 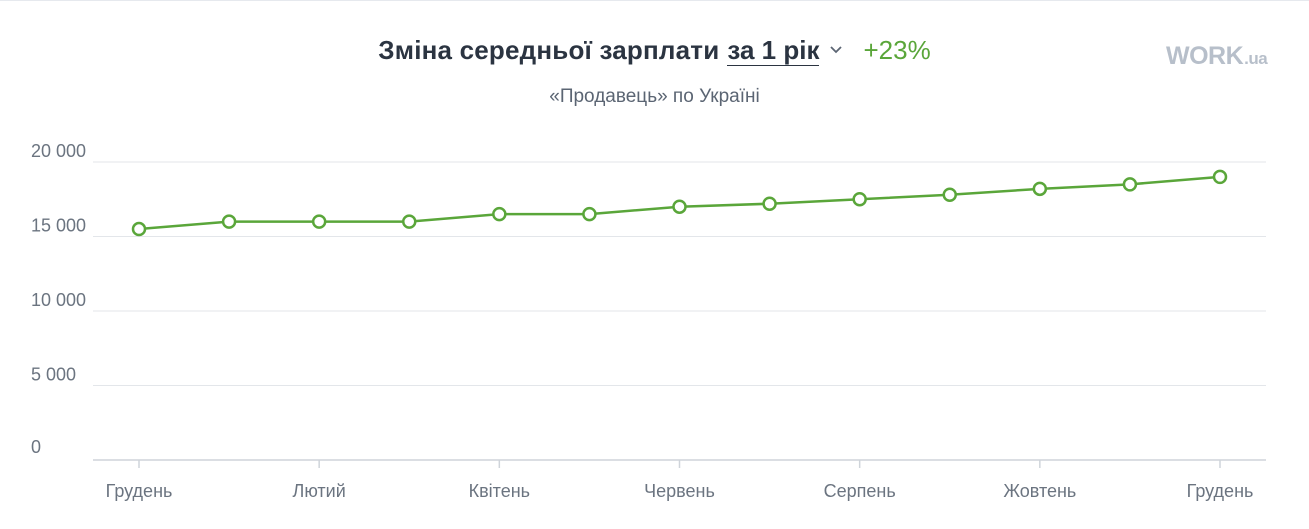 I want to click on x-tick-label: Лютий, so click(x=319, y=491).